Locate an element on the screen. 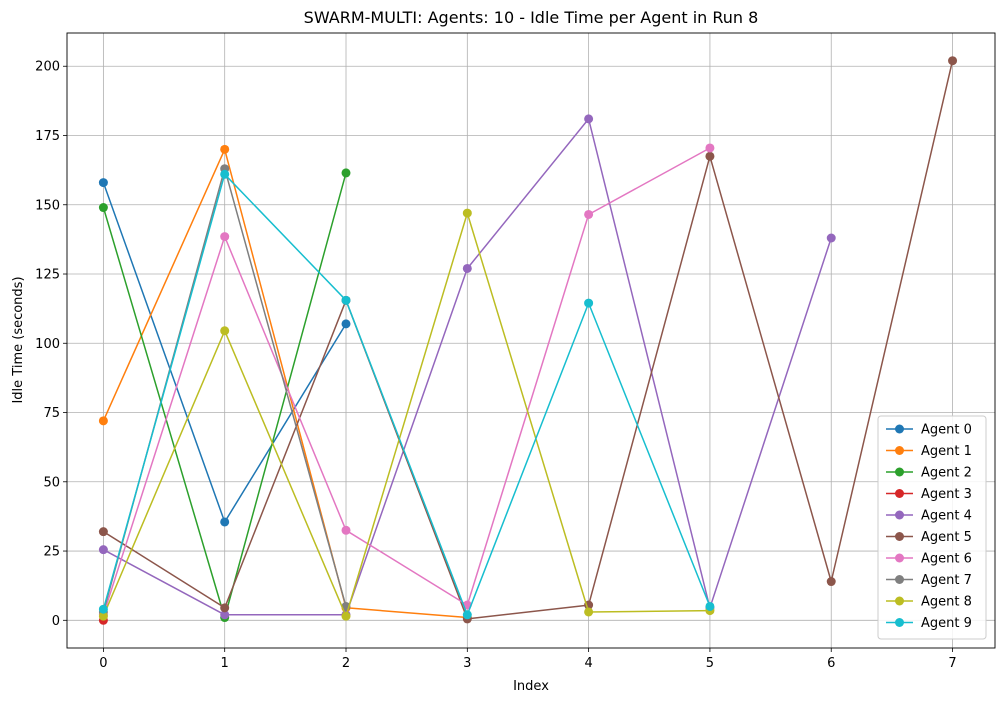 Image resolution: width=1005 pixels, height=701 pixels. legend-item: Agent 4 is located at coordinates (929, 516).